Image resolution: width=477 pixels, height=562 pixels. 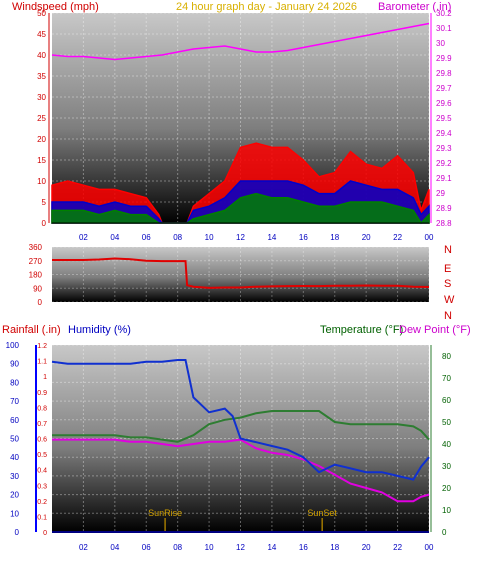 What do you see at coordinates (449, 300) in the screenshot?
I see `compass-label: W` at bounding box center [449, 300].